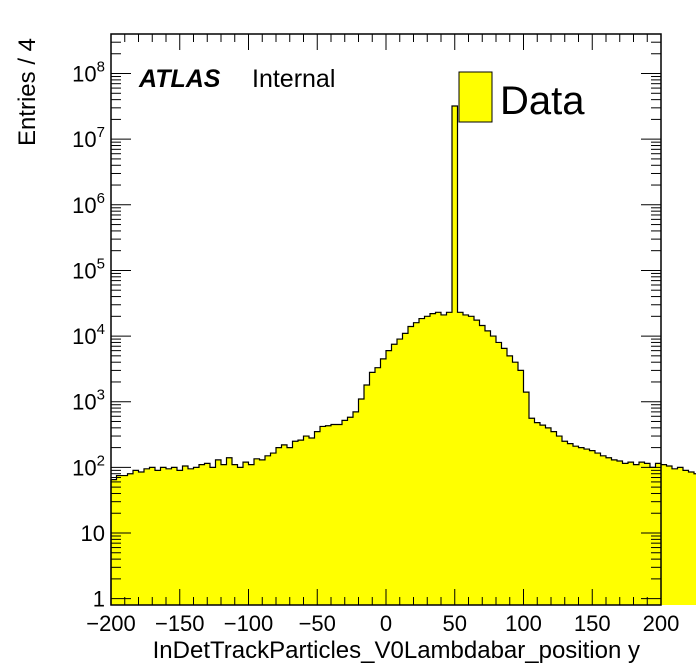 This screenshot has width=696, height=672. I want to click on x-tick-label: 100, so click(523, 623).